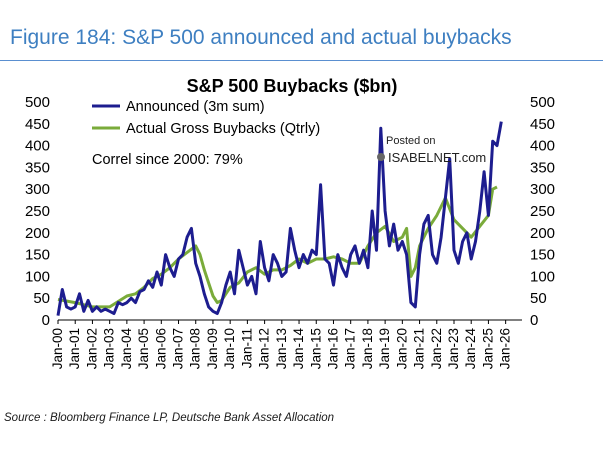 This screenshot has width=603, height=452. I want to click on x-tick-label: Jan-16, so click(332, 348).